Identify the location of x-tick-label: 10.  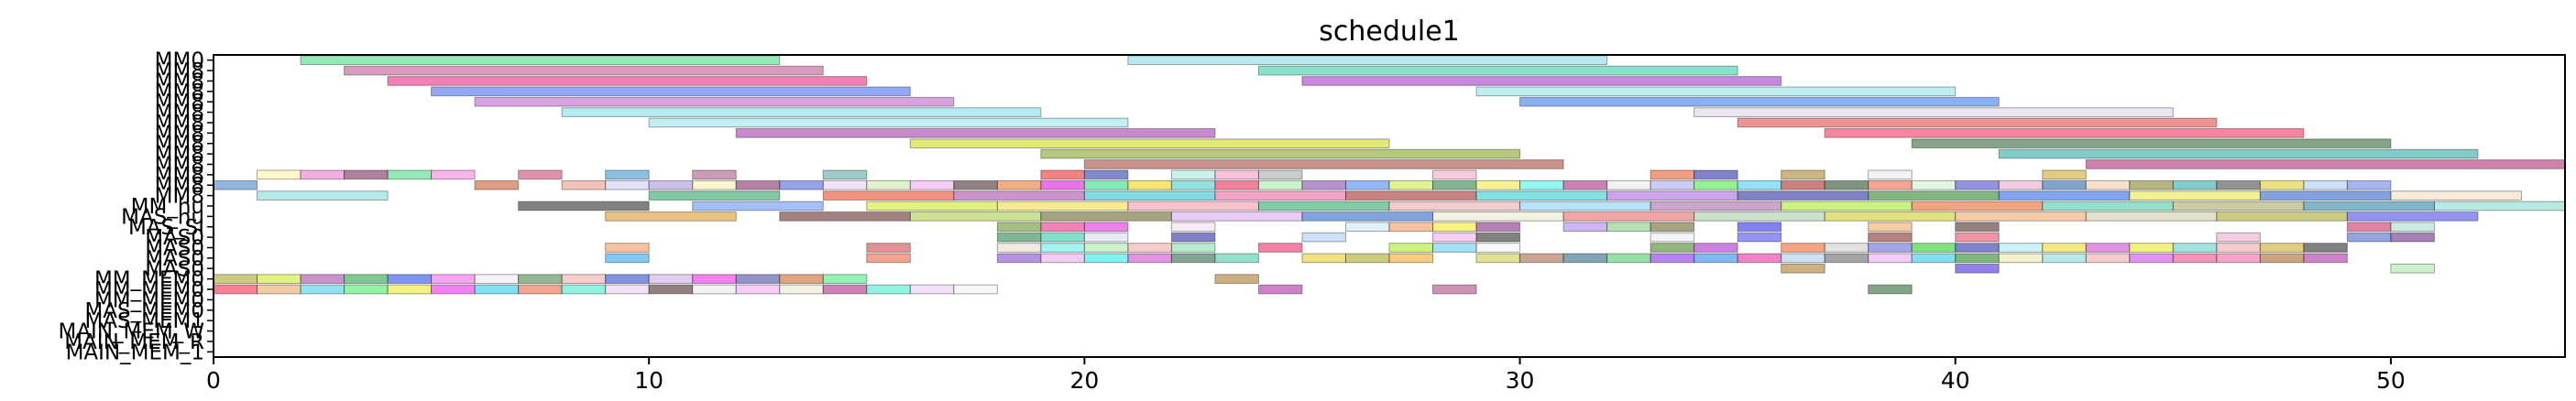
(648, 380).